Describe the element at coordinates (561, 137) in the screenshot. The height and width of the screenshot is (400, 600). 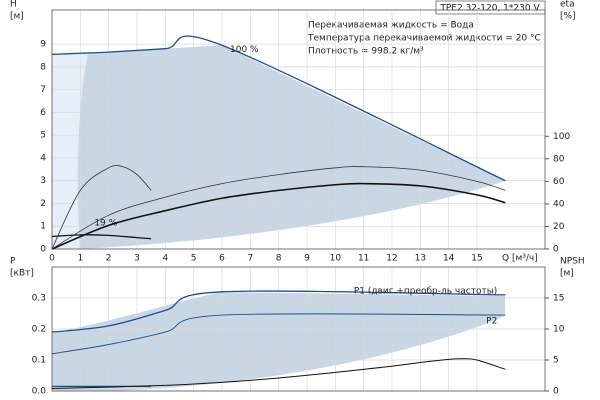
I see `y2-tick-label: 100` at that location.